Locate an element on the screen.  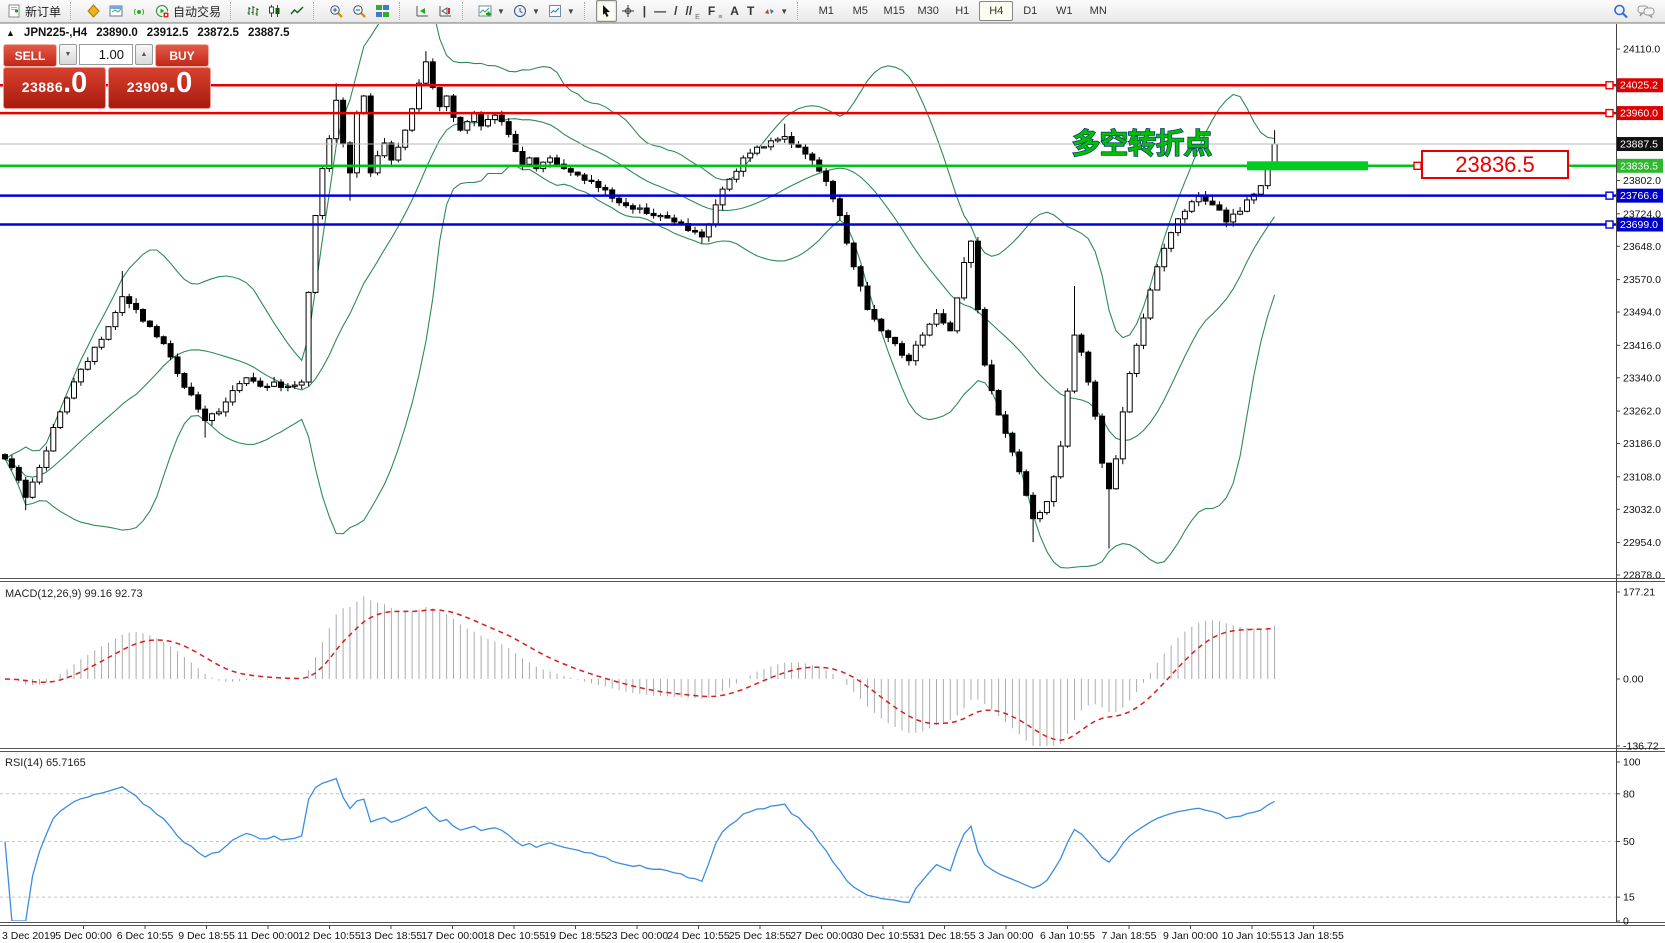
rsi-tick-label: 100 is located at coordinates (1632, 763).